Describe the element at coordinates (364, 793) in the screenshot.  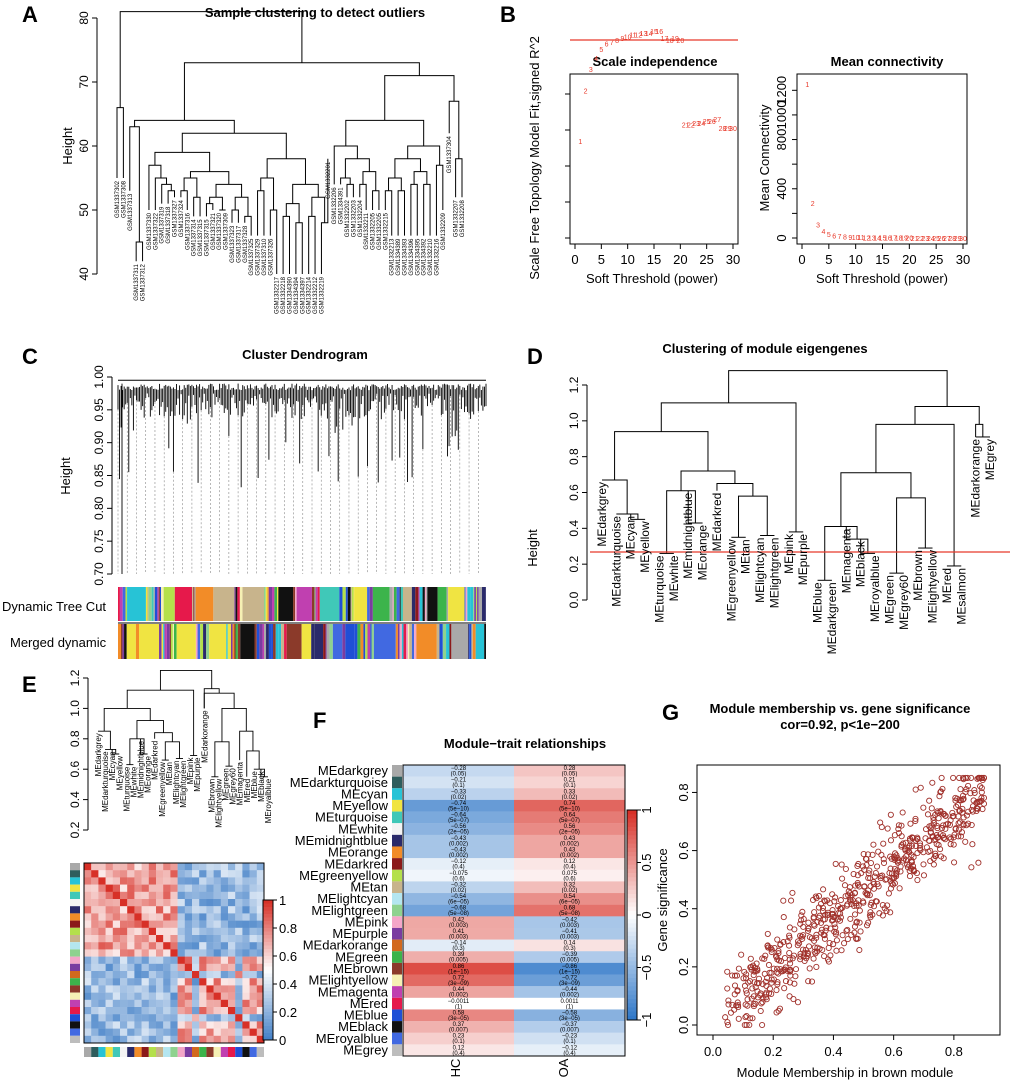
I see `panel-f-row-label: MEcyan` at that location.